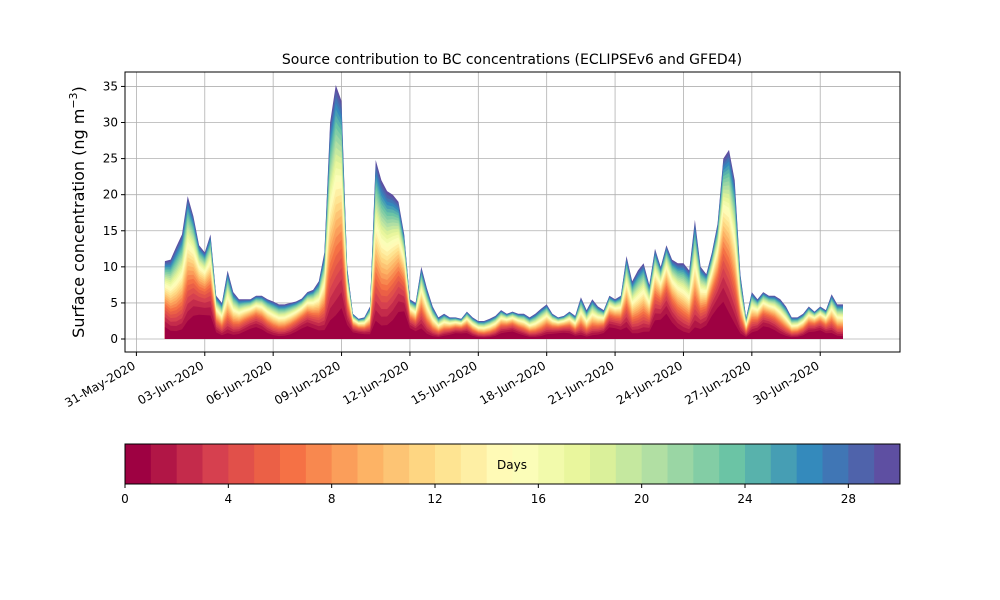  Describe the element at coordinates (99, 384) in the screenshot. I see `x-tick-label: 31-May-2020` at that location.